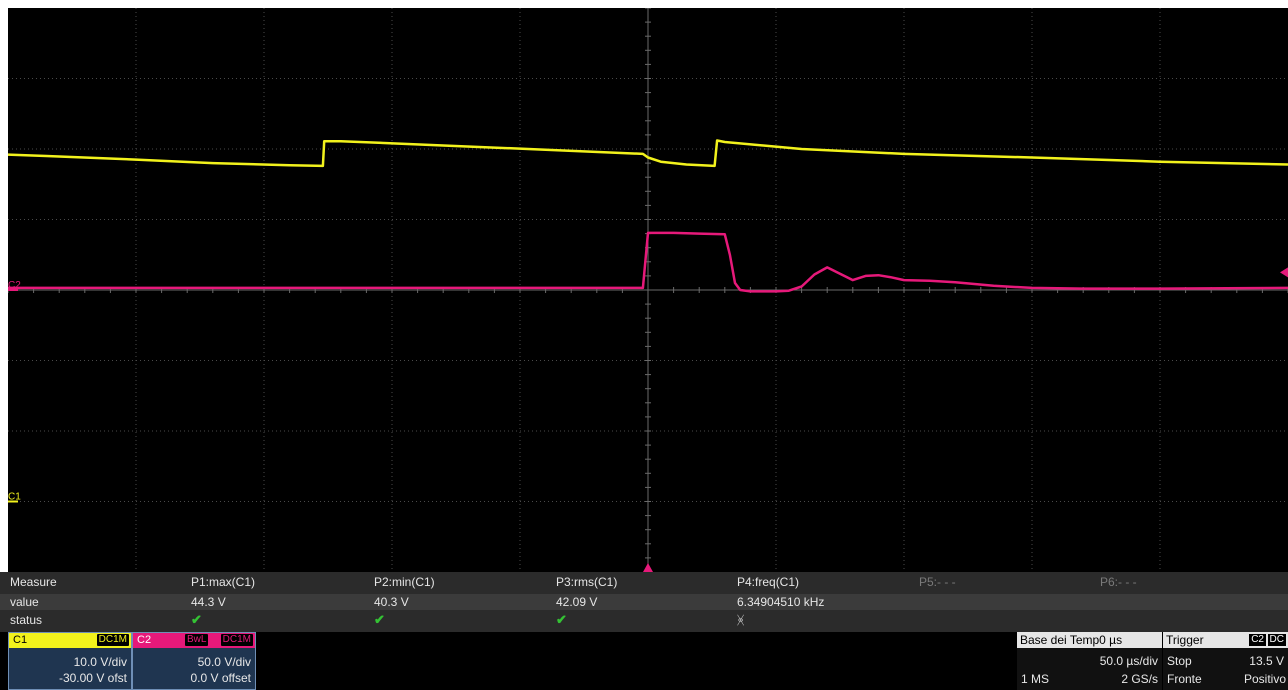 The height and width of the screenshot is (690, 1288). Describe the element at coordinates (1284, 272) in the screenshot. I see `trigger-level-marker` at that location.